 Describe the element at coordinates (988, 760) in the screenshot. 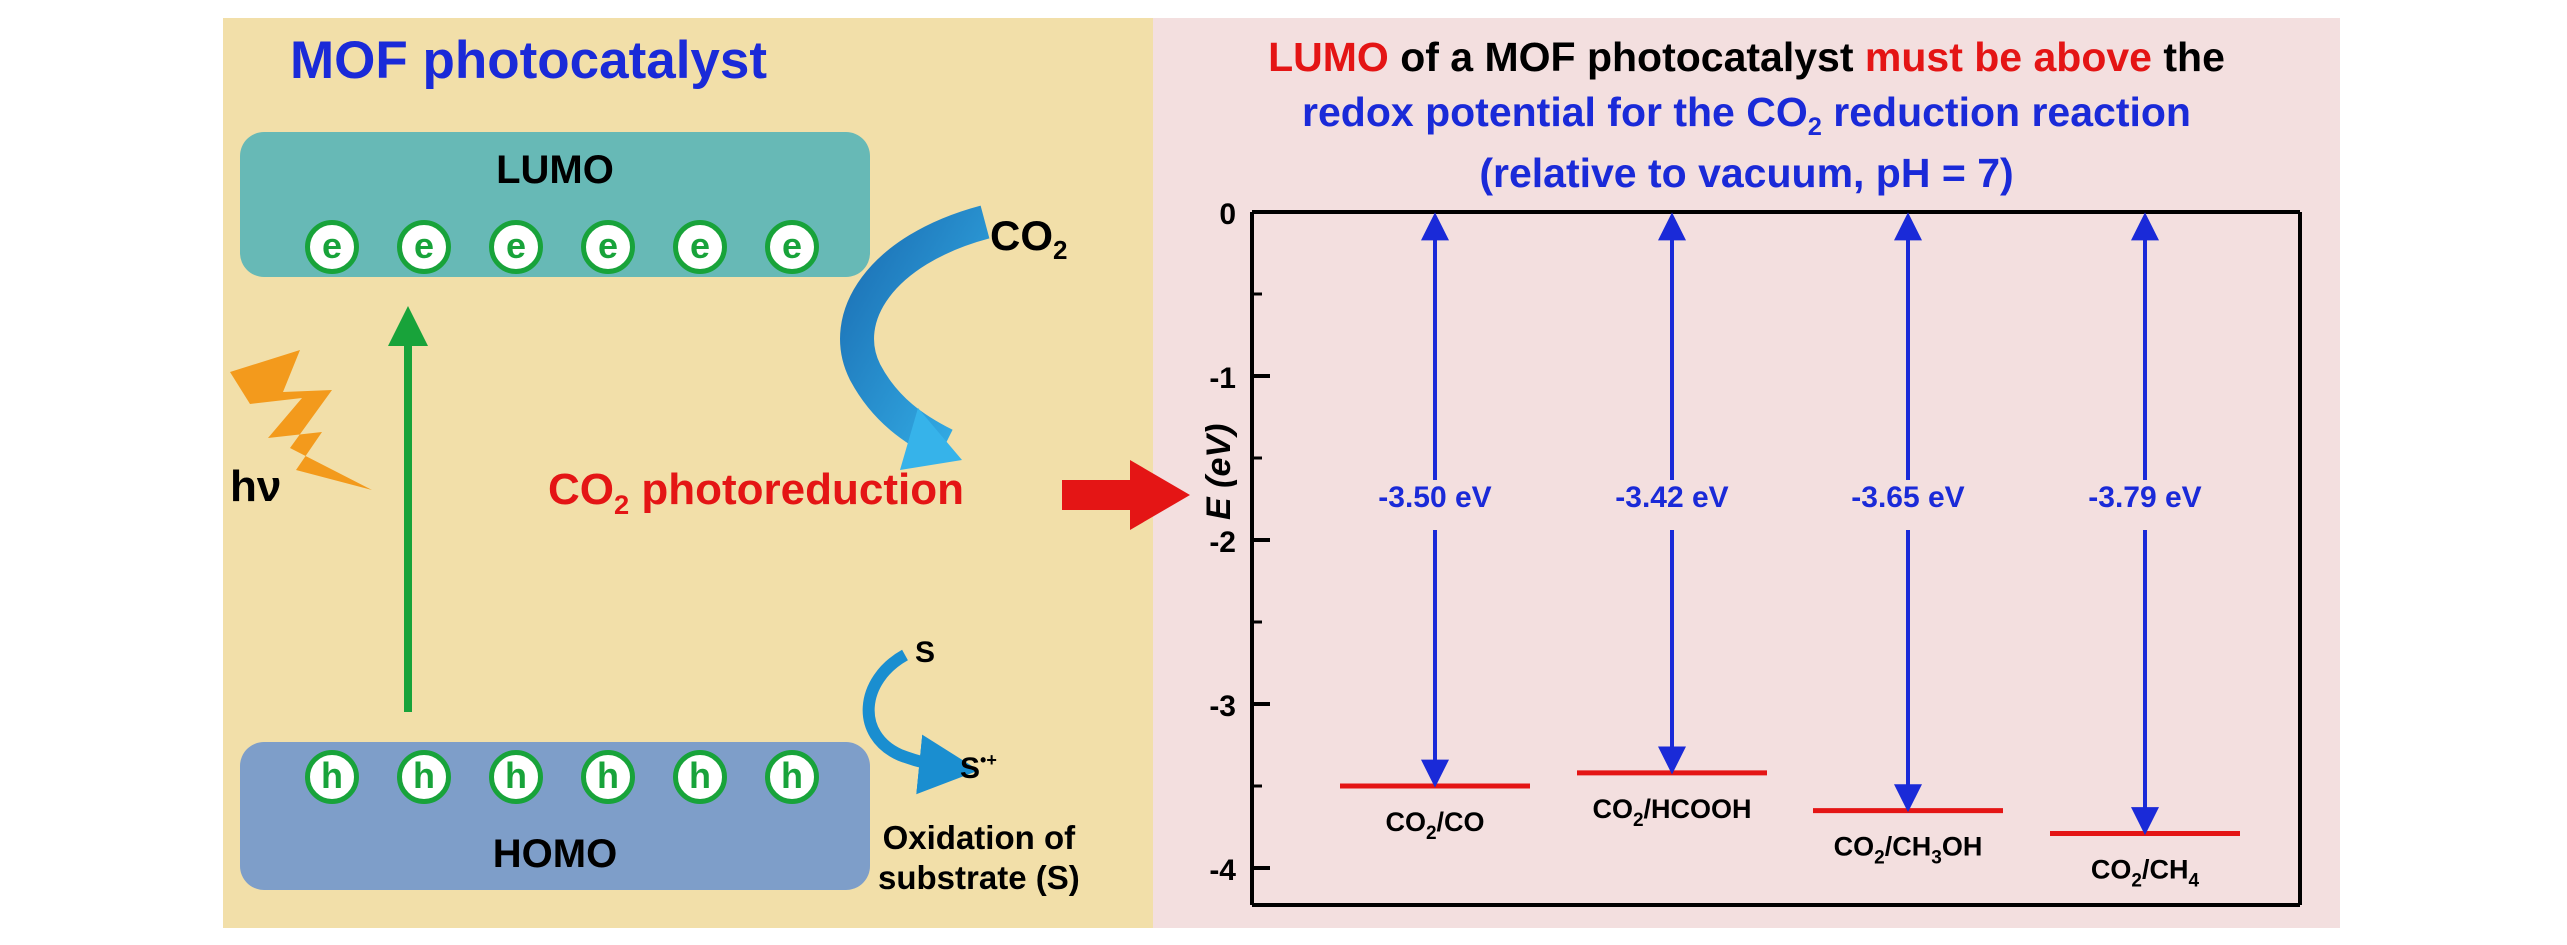

I see `radical-cation-superscript: •+` at that location.